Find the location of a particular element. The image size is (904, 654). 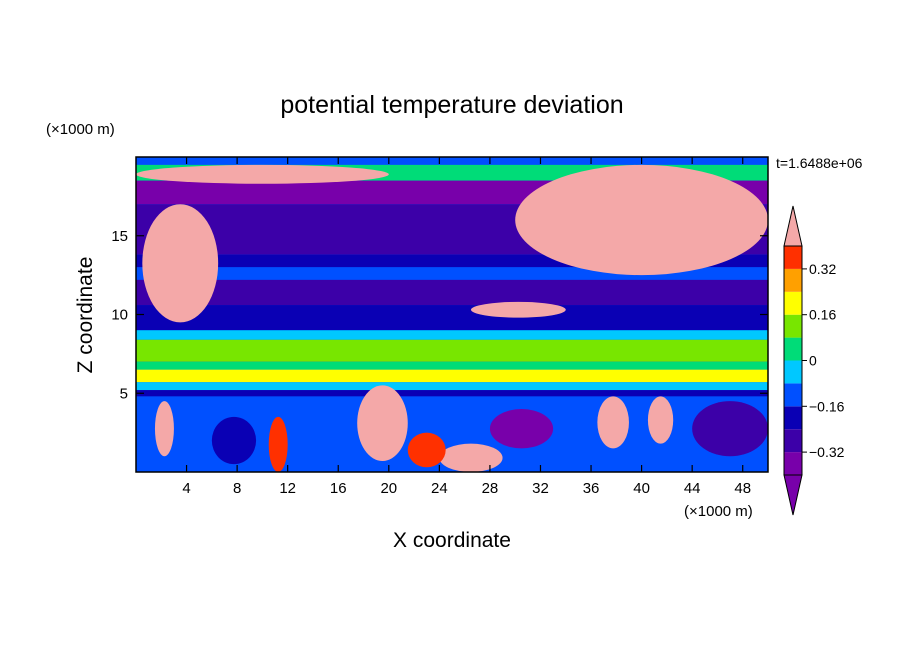

x-tick-label: 28 is located at coordinates (490, 488).